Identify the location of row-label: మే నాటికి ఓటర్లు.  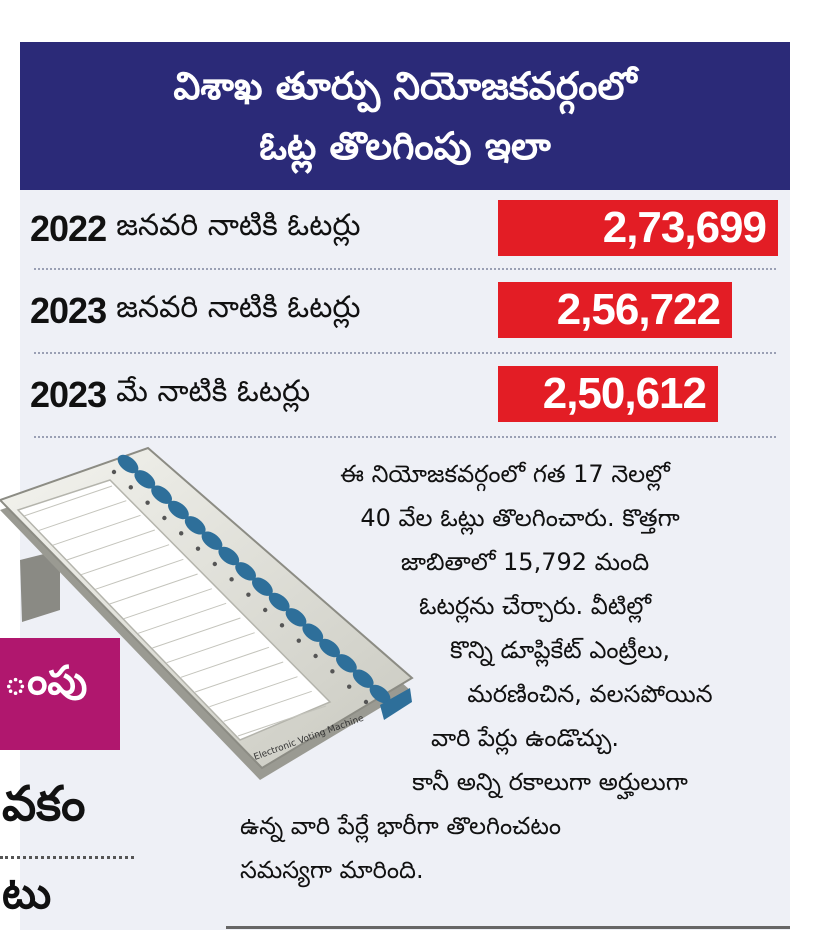
(213, 391).